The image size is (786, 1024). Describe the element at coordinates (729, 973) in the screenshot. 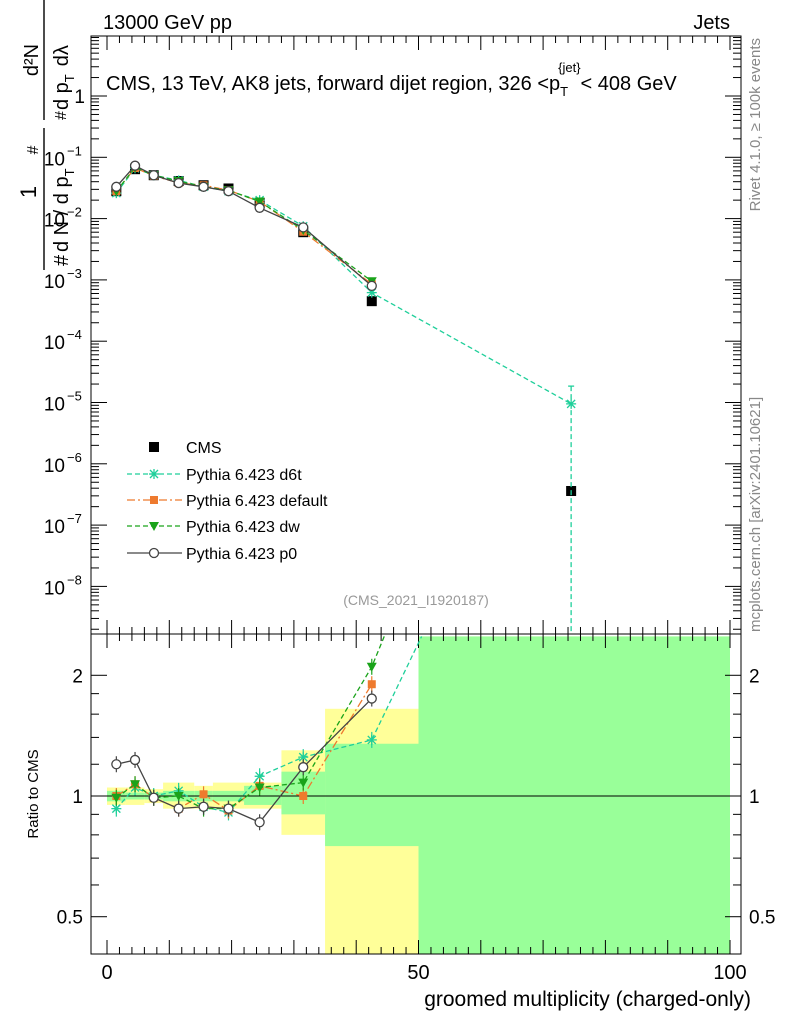

I see `x-tick-label: 100` at that location.